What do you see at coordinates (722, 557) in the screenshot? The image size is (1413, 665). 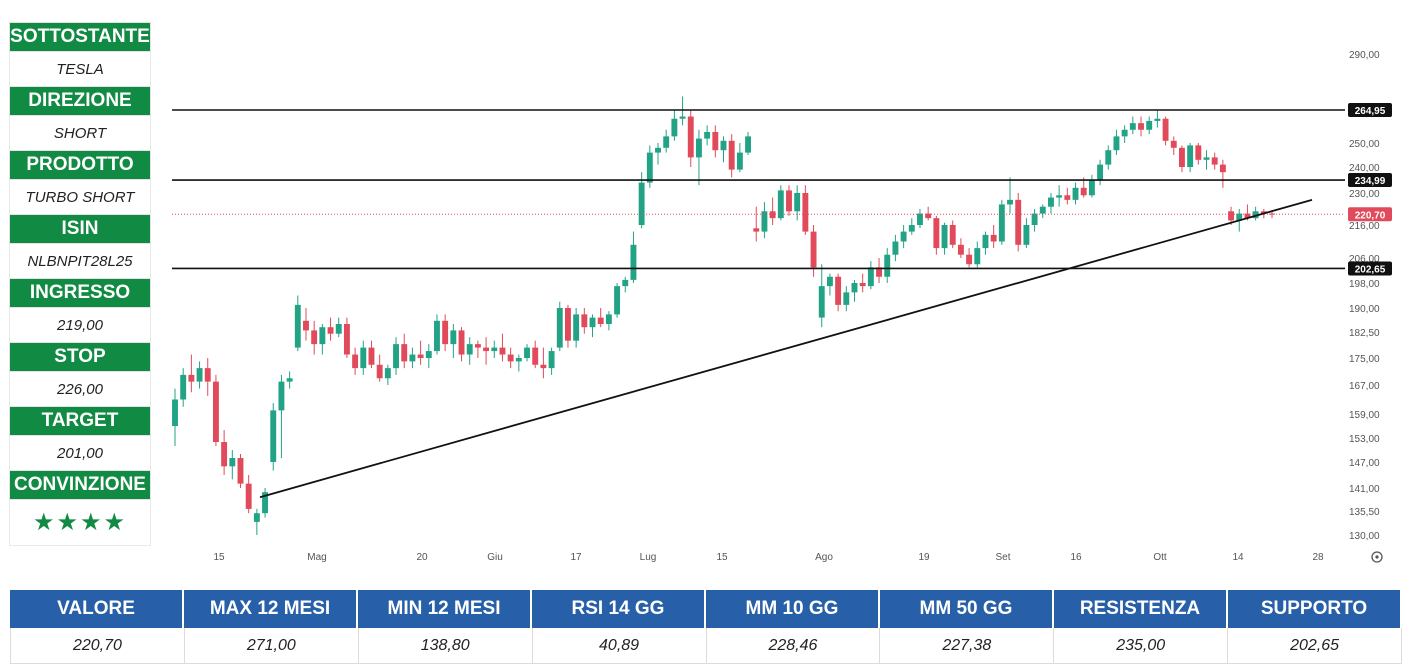 I see `x-tick-label: 15` at bounding box center [722, 557].